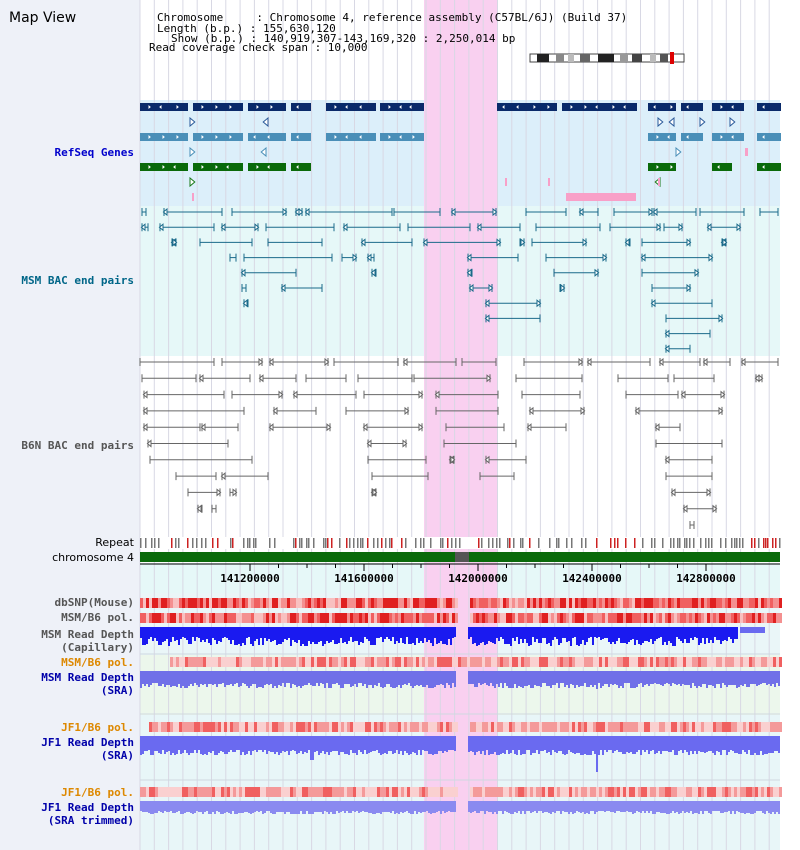  Describe the element at coordinates (87, 684) in the screenshot. I see `track-label-msm-read-depth-sra: MSM Read Depth (SRA)` at that location.